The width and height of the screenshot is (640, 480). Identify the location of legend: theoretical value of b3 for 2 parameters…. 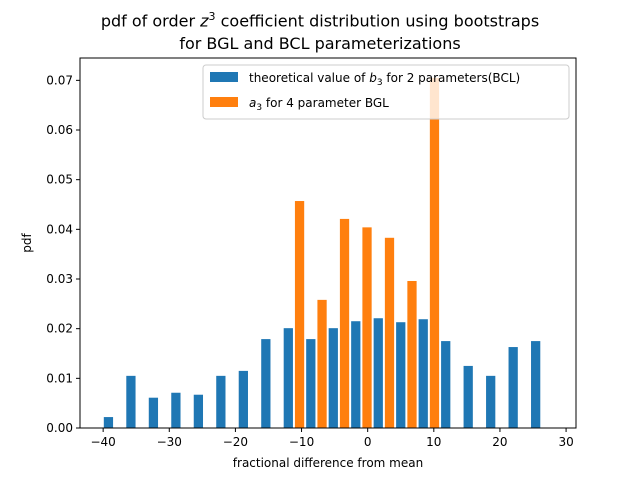
(386, 92).